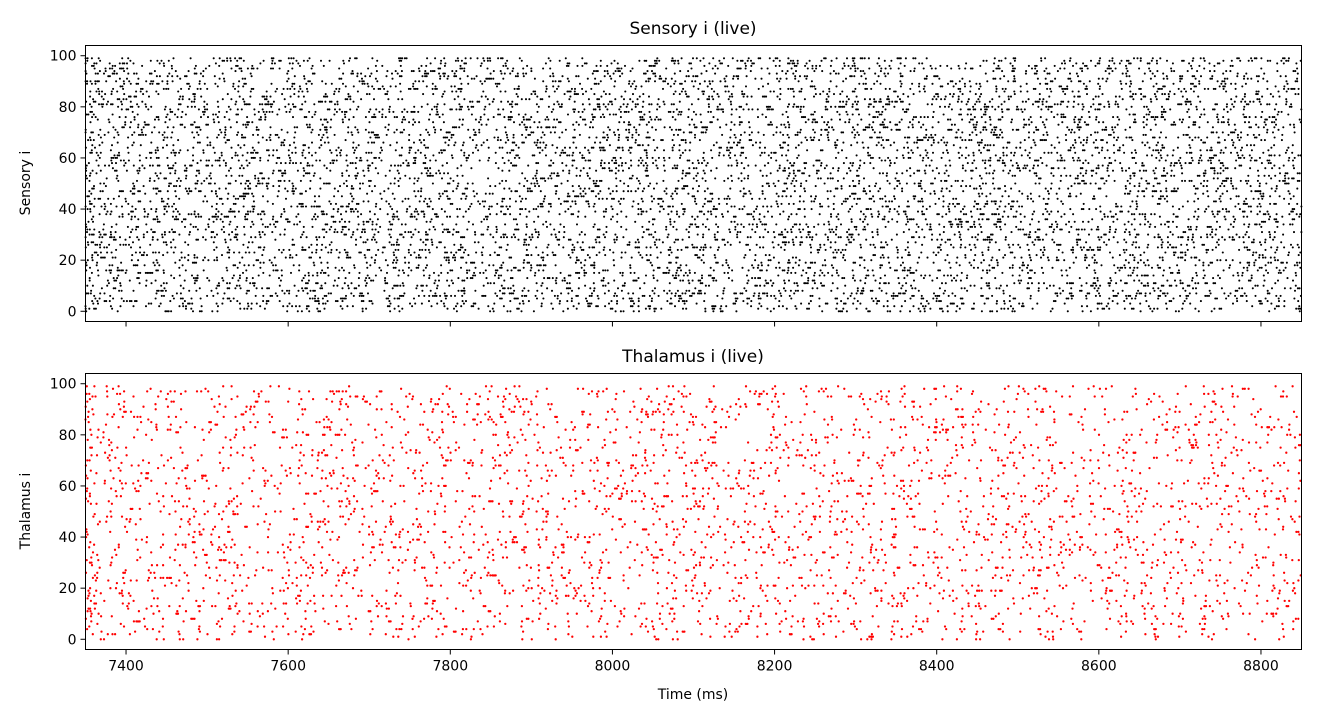 This screenshot has height=720, width=1320. I want to click on x-tick-label: 8800, so click(1261, 667).